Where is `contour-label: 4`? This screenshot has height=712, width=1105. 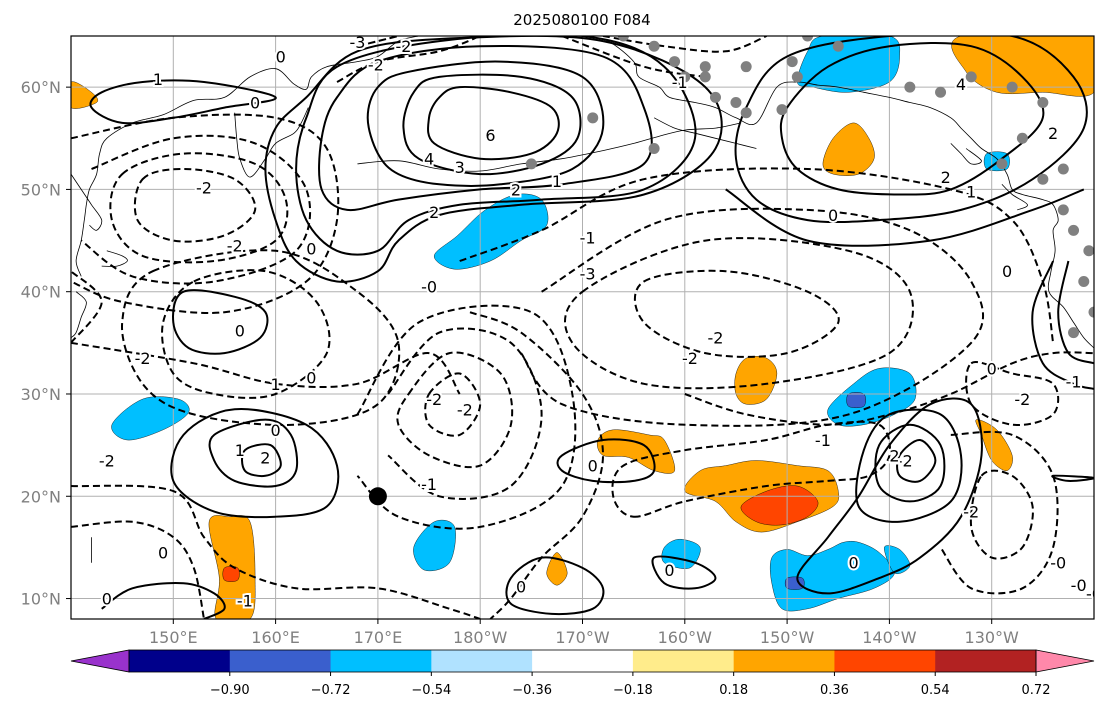
contour-label: 4 is located at coordinates (429, 159).